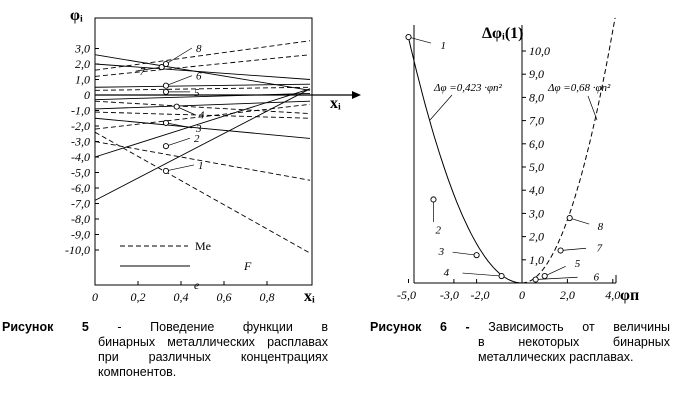  What do you see at coordinates (574, 342) in the screenshot?
I see `caption-fig6-line2: в некоторых бинарных` at bounding box center [574, 342].